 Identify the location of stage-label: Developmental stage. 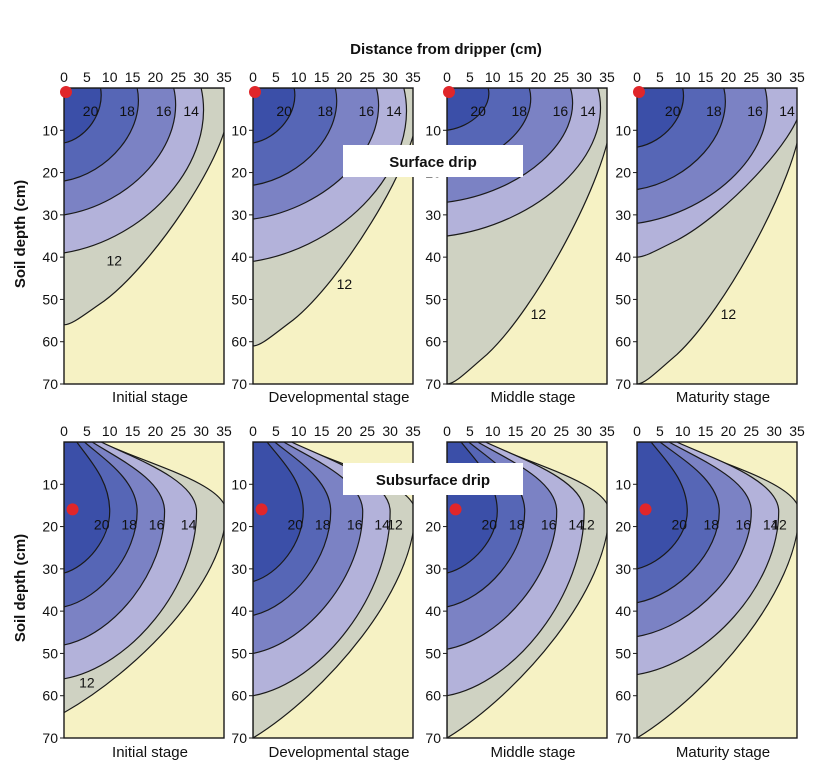
(339, 397).